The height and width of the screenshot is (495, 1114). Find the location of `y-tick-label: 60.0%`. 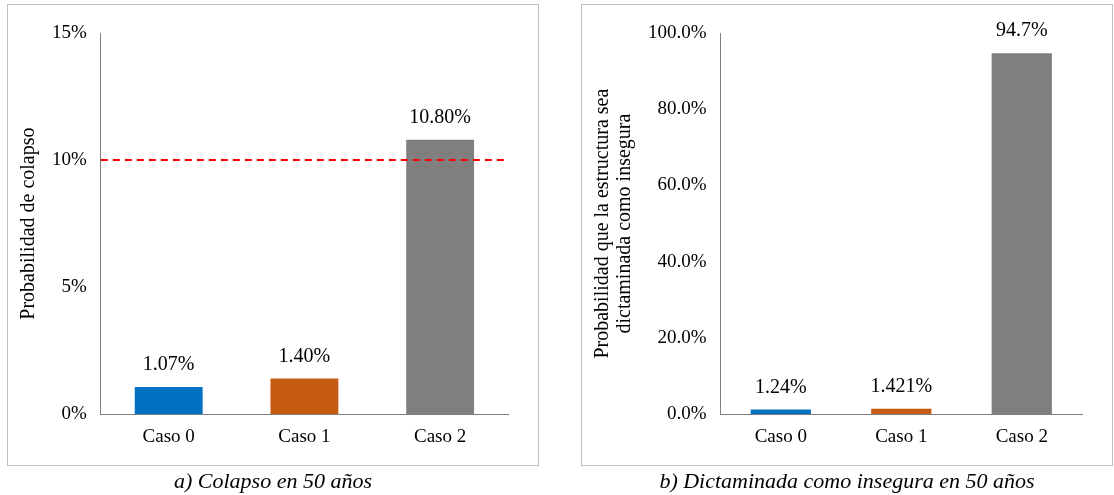

y-tick-label: 60.0% is located at coordinates (682, 184).